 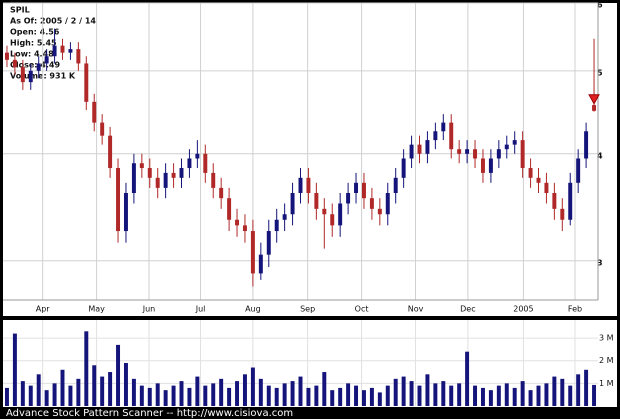 What do you see at coordinates (594, 99) in the screenshot?
I see `signal-marker` at bounding box center [594, 99].